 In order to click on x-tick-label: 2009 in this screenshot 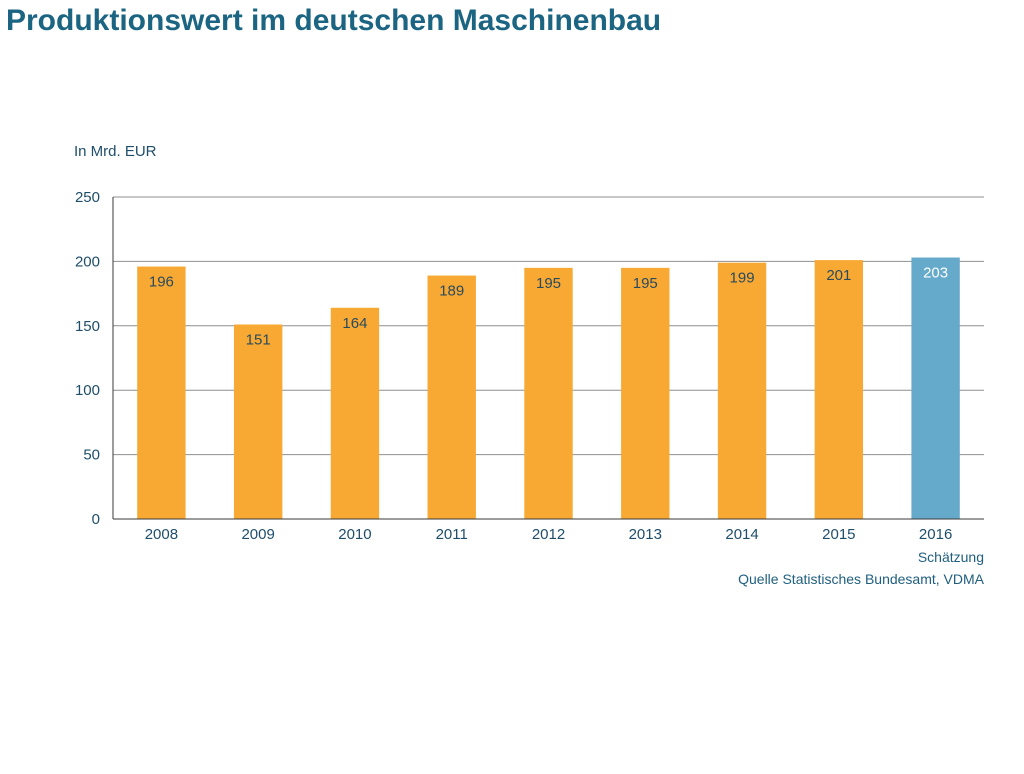, I will do `click(257, 534)`.